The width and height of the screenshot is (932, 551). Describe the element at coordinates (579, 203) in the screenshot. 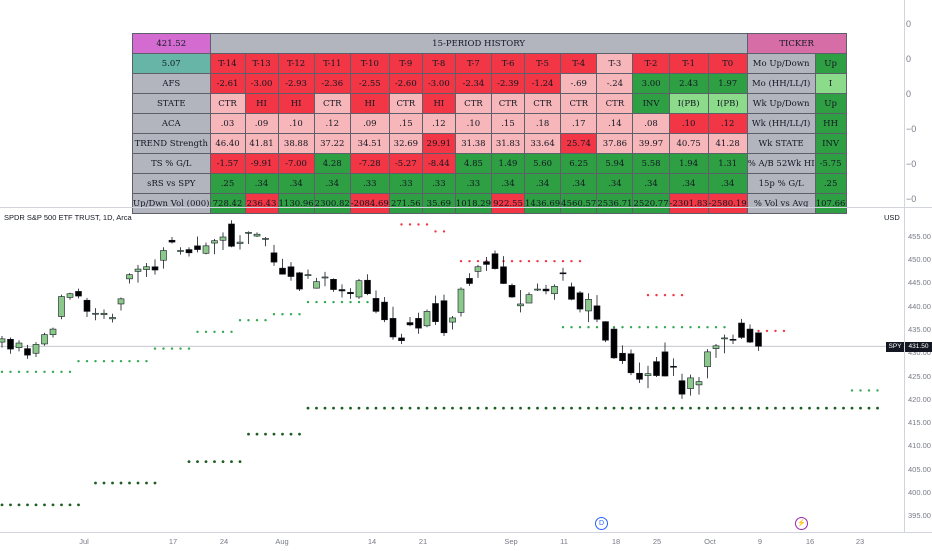

I see `table-cell: 4560.57` at that location.